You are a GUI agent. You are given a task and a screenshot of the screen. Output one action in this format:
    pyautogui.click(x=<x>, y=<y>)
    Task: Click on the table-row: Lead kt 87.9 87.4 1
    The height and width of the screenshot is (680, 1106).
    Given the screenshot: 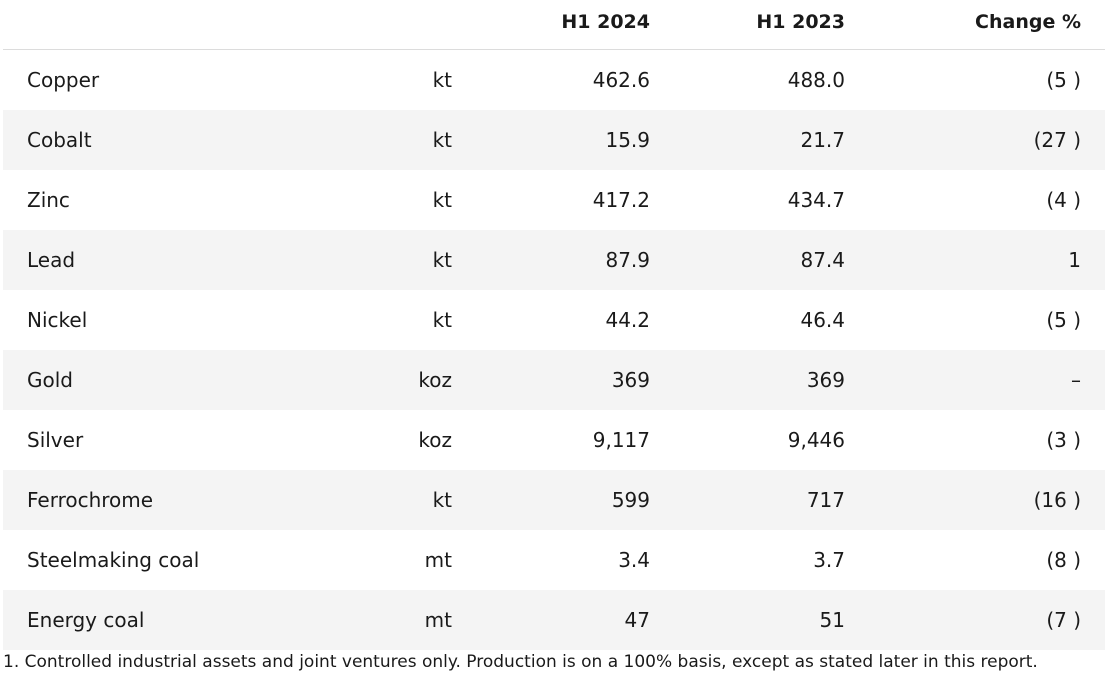 What is the action you would take?
    pyautogui.click(x=554, y=260)
    